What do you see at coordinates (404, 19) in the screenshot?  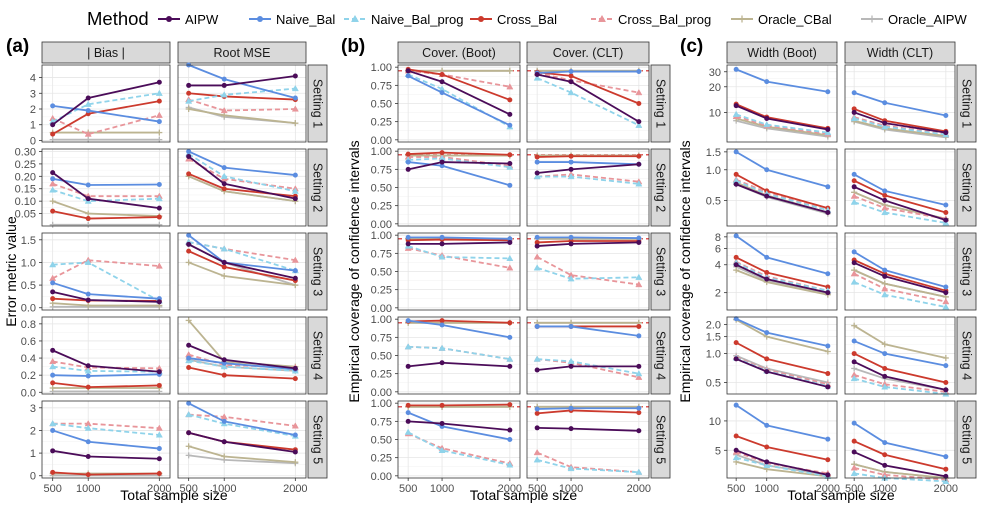 I see `legend-item-naive-bal-prog: Naive_Bal_prog` at bounding box center [404, 19].